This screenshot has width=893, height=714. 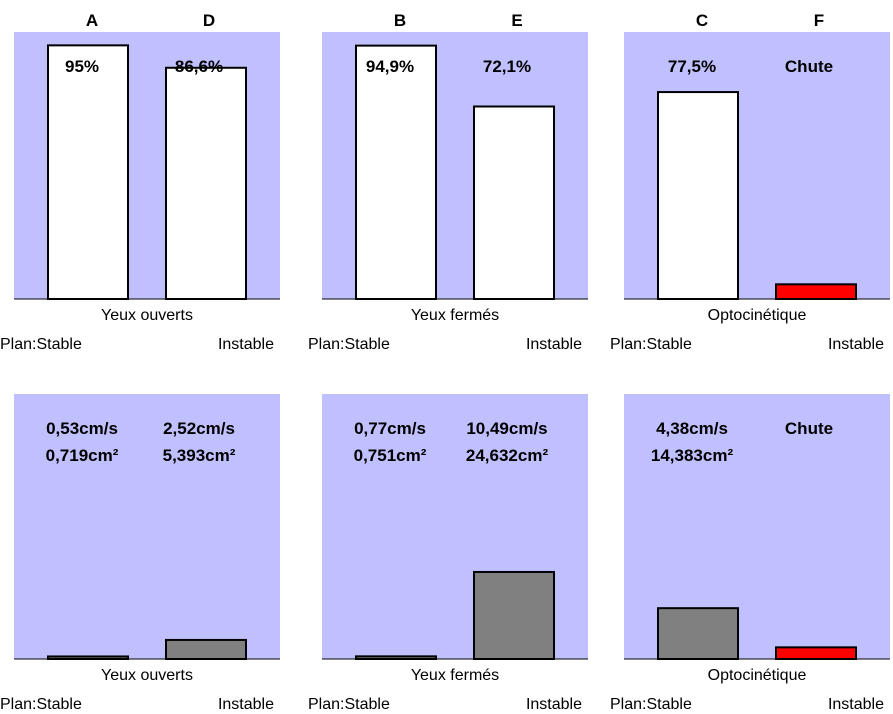 I want to click on data-label: 0,751cm², so click(x=390, y=455).